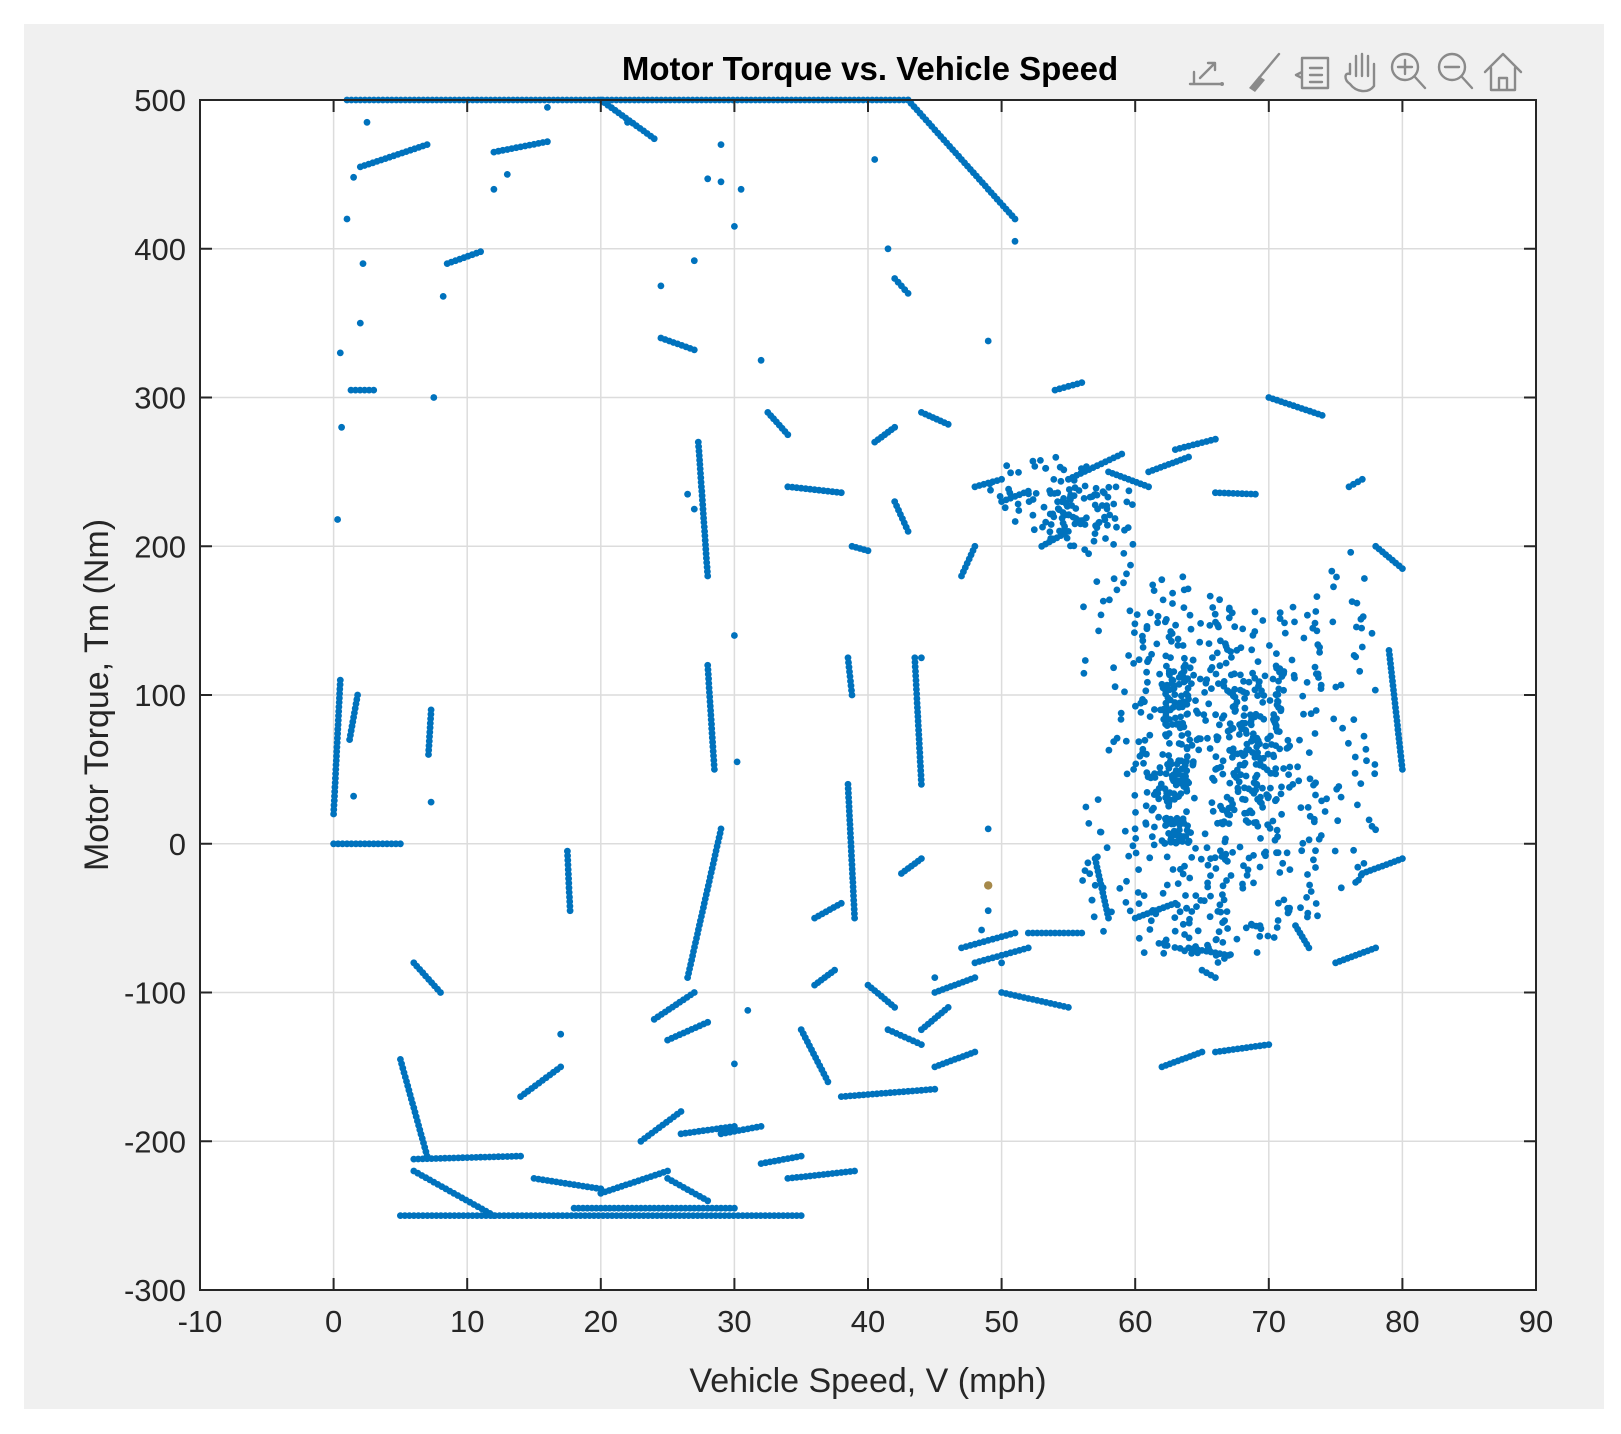  I want to click on pan-hand-icon, so click(1360, 72).